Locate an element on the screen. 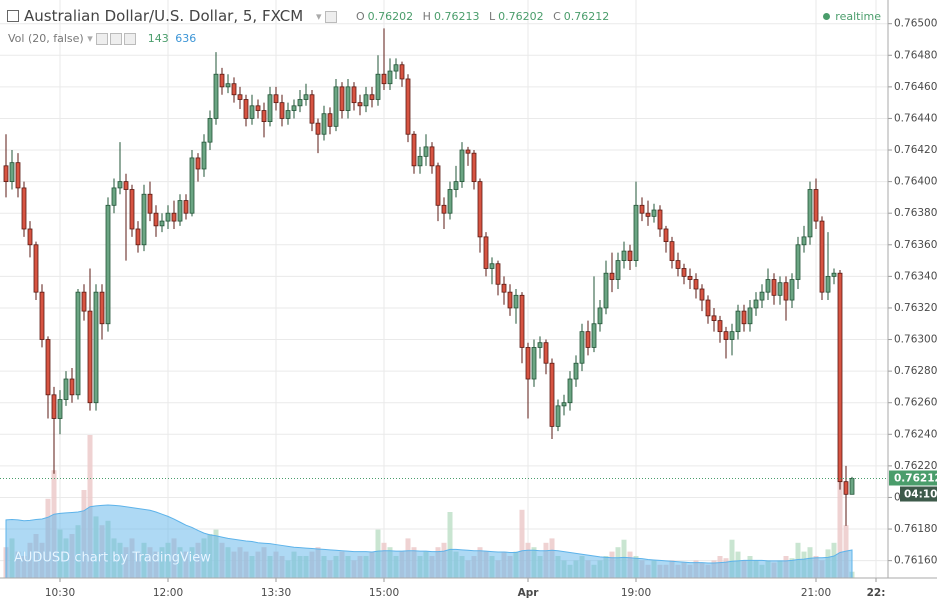 Image resolution: width=937 pixels, height=606 pixels. menu-icons: ▾ is located at coordinates (327, 16).